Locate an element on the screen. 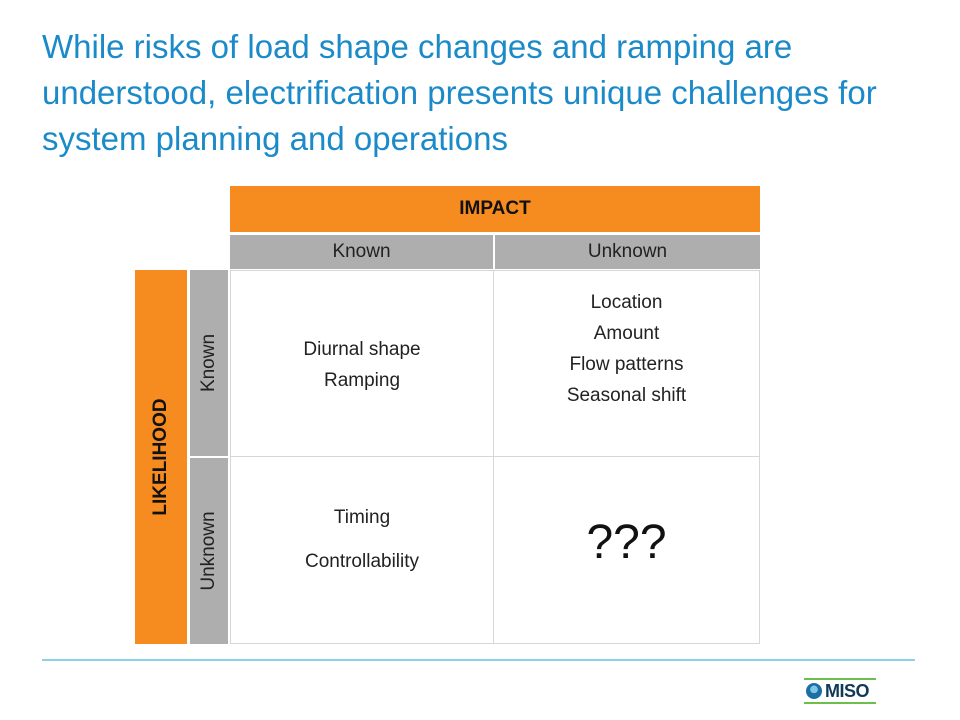 The width and height of the screenshot is (960, 720). likelihood-label: LIKELIHOOD is located at coordinates (160, 457).